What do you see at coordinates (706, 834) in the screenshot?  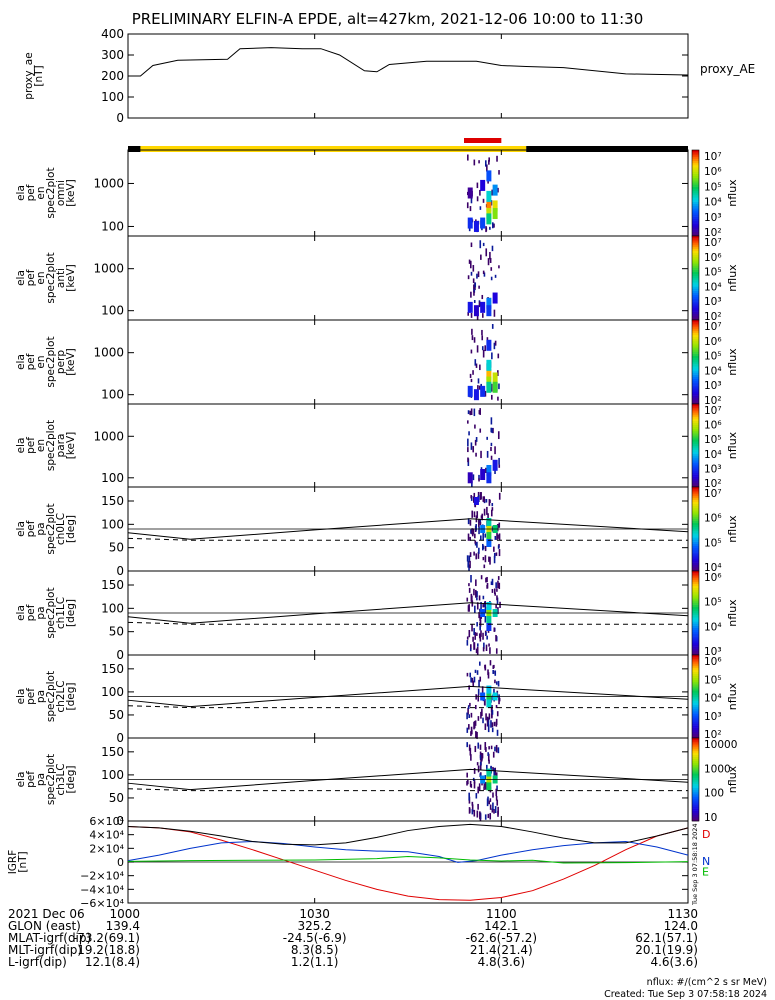 I see `igrf-legend-D: D` at bounding box center [706, 834].